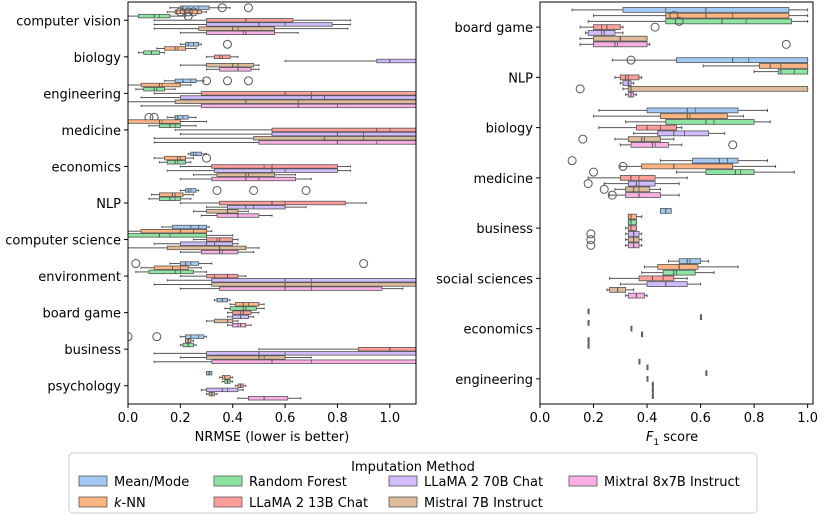  Describe the element at coordinates (636, 295) in the screenshot. I see `f1-box-mixtral-8x7b-instruct-social-sciences` at that location.